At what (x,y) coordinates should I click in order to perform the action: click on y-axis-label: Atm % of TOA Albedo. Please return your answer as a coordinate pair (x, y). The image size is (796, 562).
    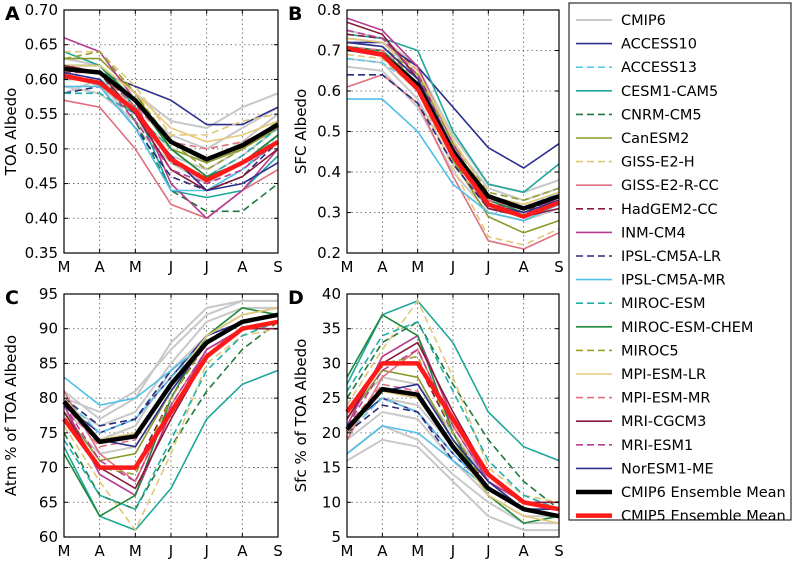
    Looking at the image, I should click on (11, 415).